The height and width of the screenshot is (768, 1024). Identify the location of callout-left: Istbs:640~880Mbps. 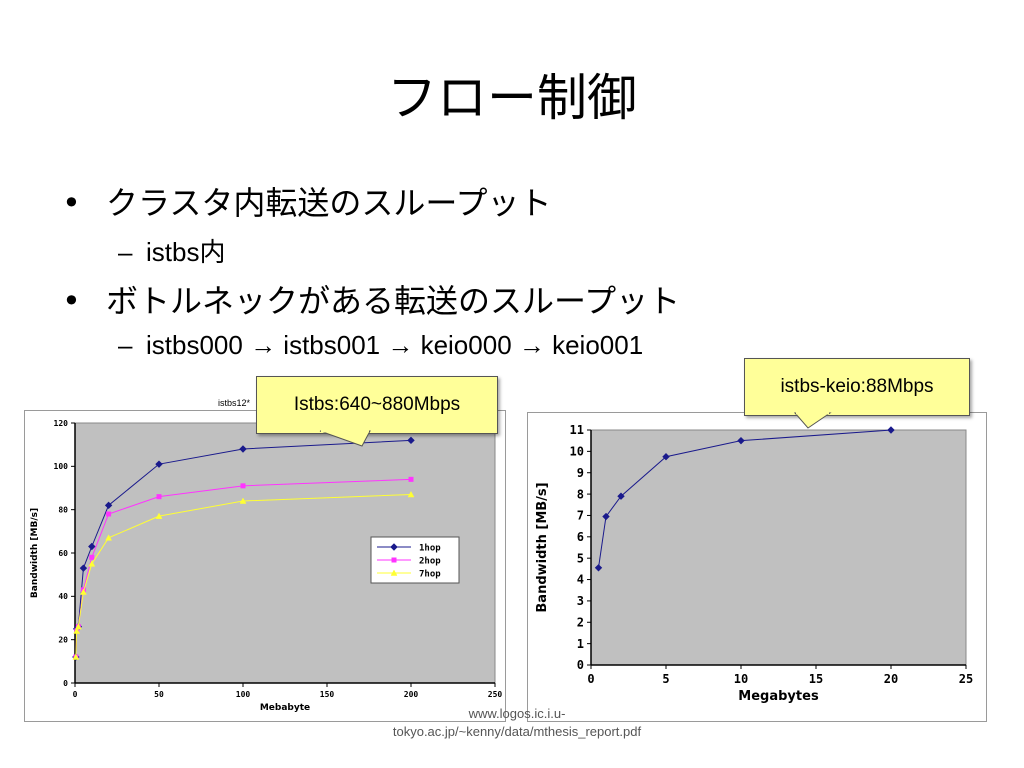
(377, 405).